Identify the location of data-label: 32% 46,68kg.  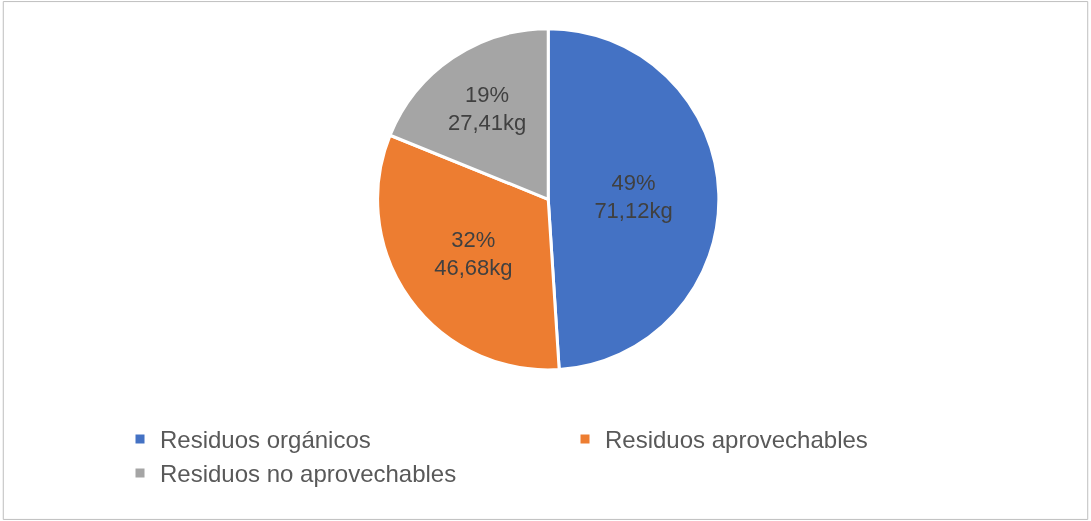
(473, 253).